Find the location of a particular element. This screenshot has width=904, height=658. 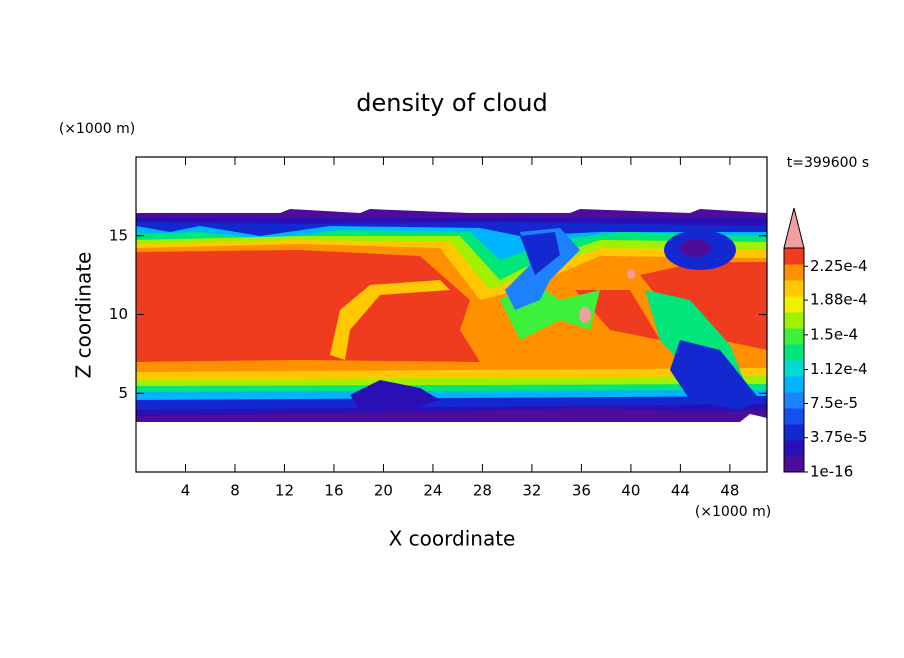

time-label: t=399600 s is located at coordinates (828, 163).